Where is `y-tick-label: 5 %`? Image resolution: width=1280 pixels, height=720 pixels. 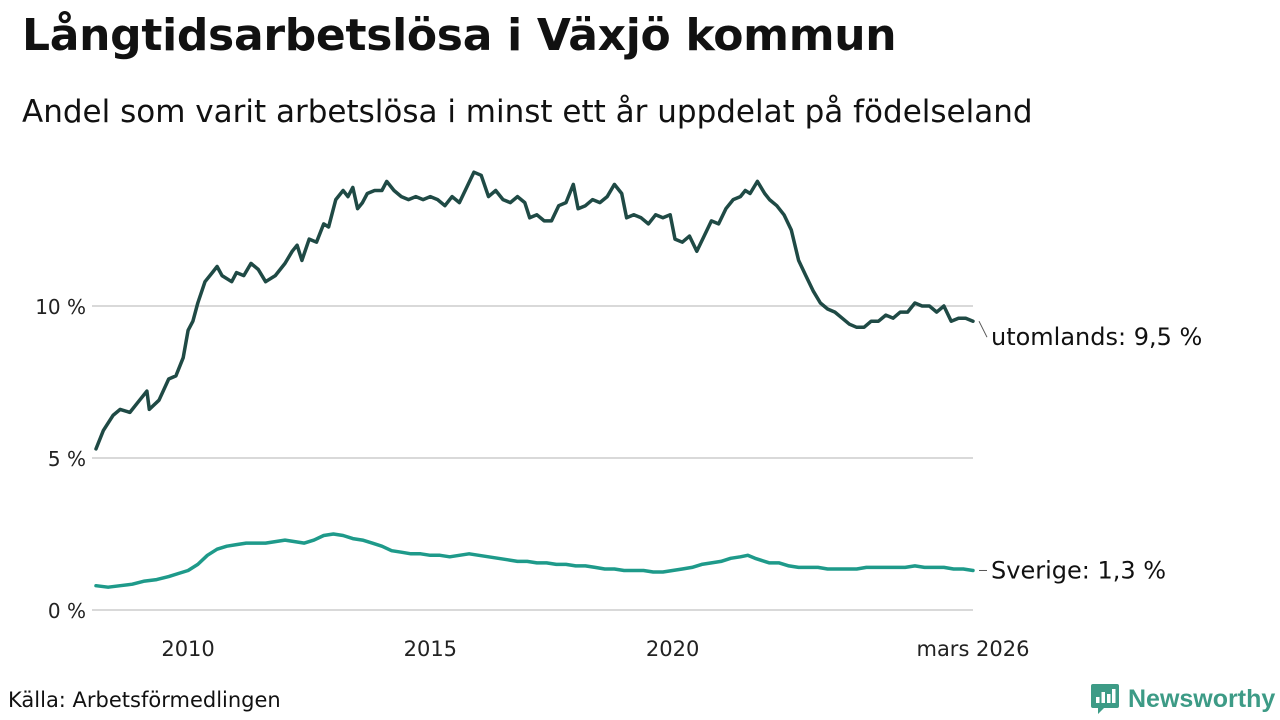
y-tick-label: 5 % is located at coordinates (67, 459).